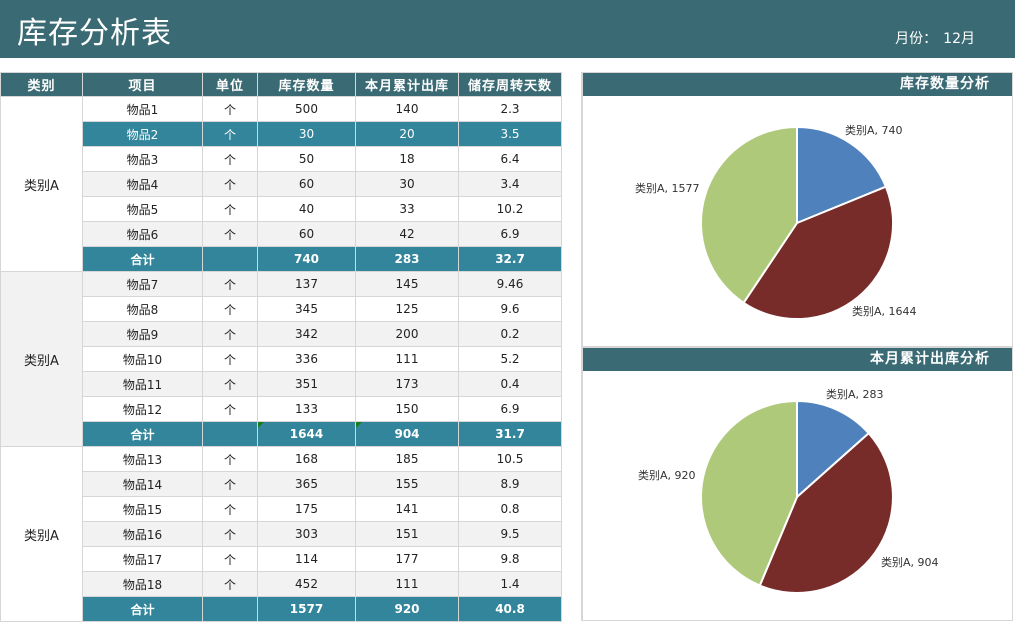 Image resolution: width=1015 pixels, height=622 pixels. Describe the element at coordinates (306, 109) in the screenshot. I see `stock-cell: 500` at that location.